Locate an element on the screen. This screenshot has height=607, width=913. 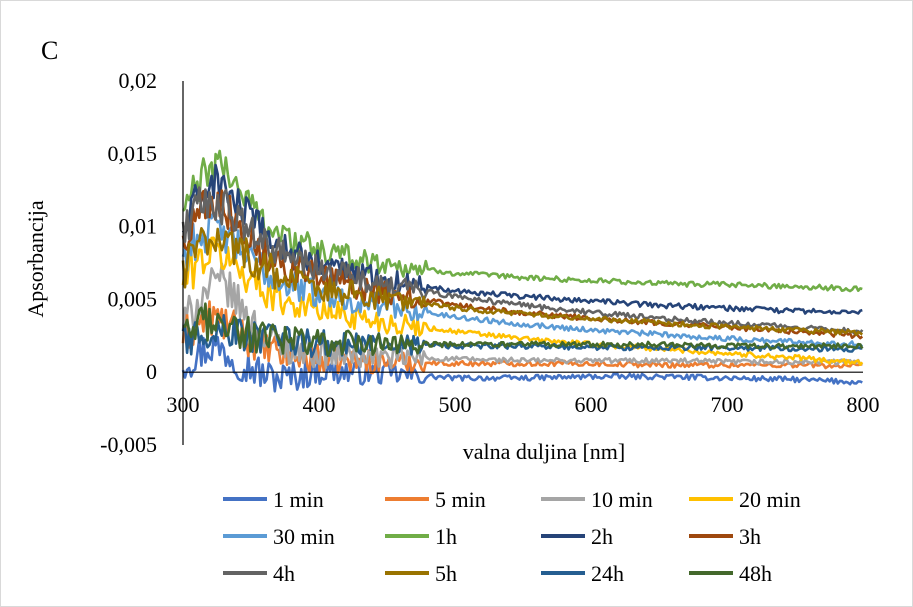
legend-label: 4h is located at coordinates (284, 573).